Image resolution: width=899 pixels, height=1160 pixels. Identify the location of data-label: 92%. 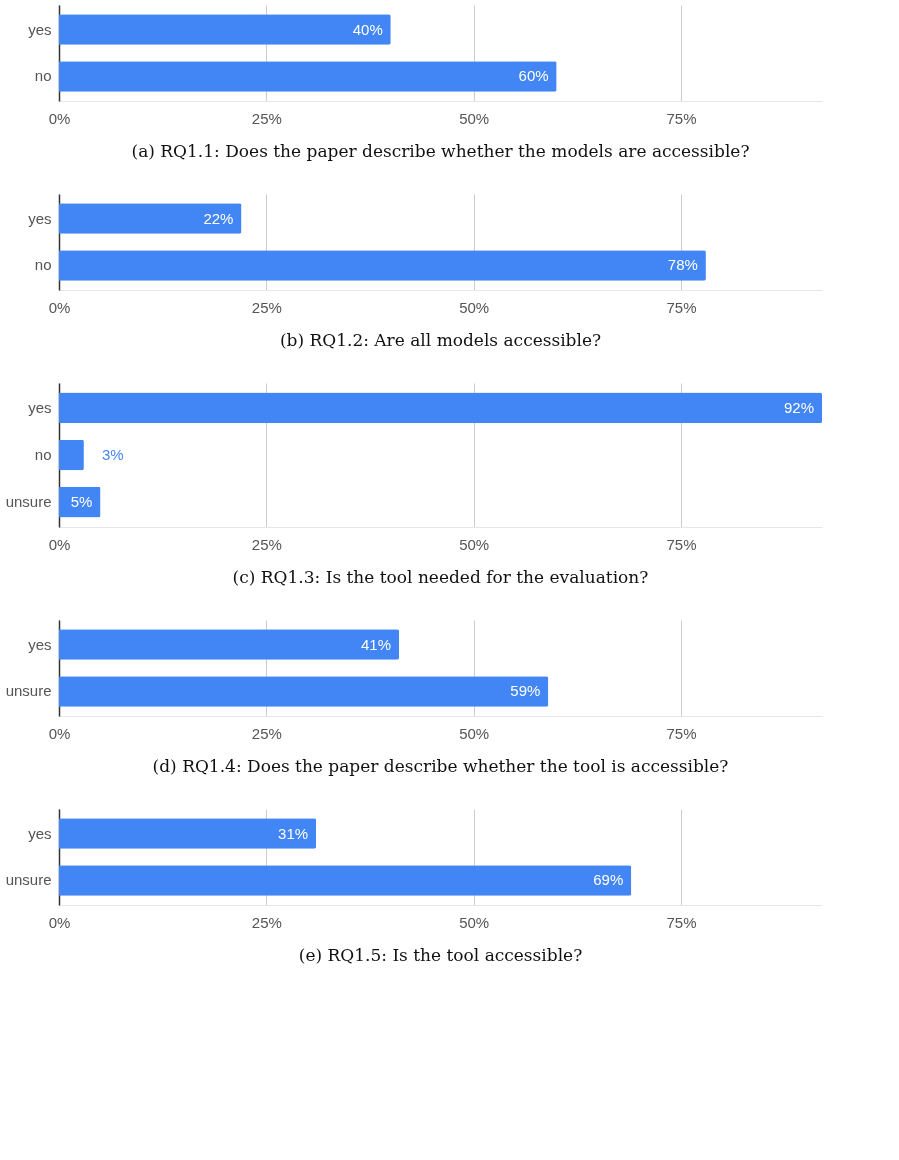
(798, 407).